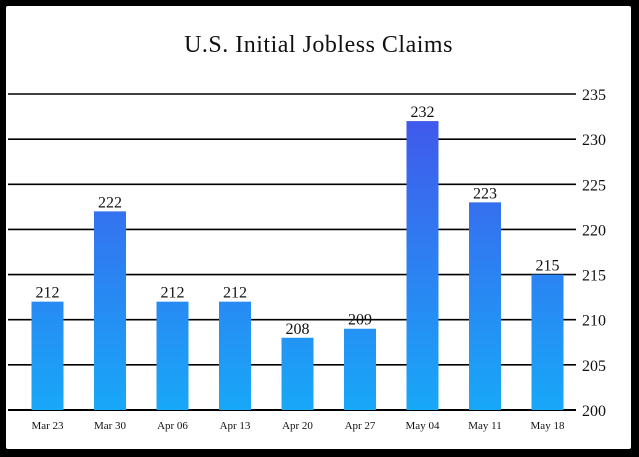 Image resolution: width=639 pixels, height=457 pixels. I want to click on x-tick-label: Apr 06, so click(172, 426).